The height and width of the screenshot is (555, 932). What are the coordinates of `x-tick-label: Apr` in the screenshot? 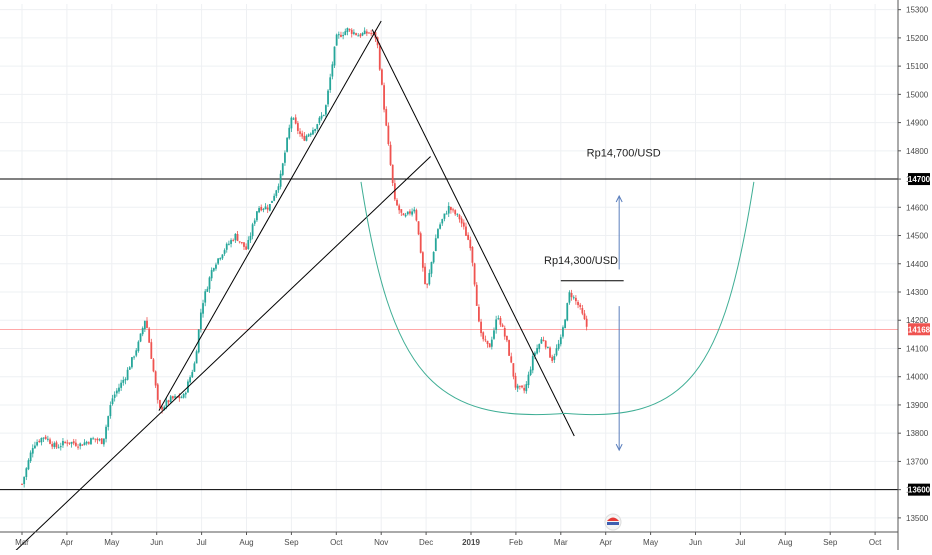 It's located at (67, 542).